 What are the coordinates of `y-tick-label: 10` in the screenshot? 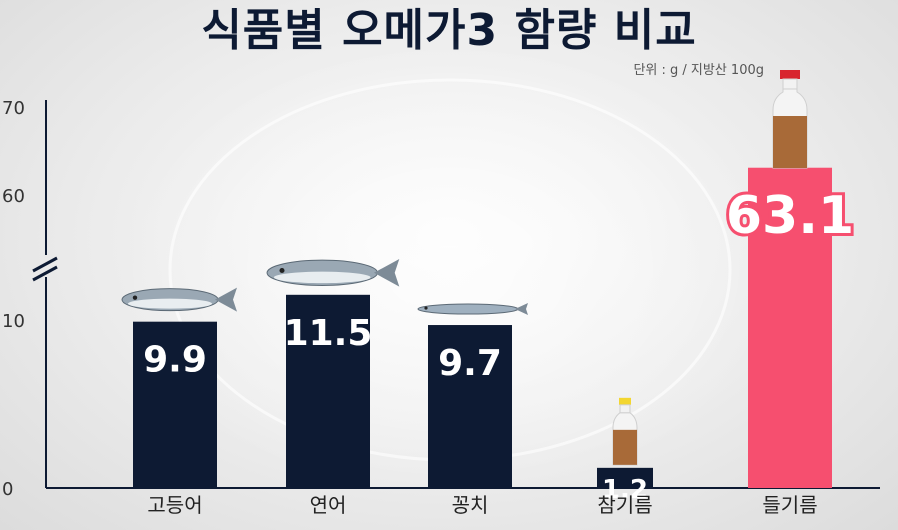 It's located at (13, 321).